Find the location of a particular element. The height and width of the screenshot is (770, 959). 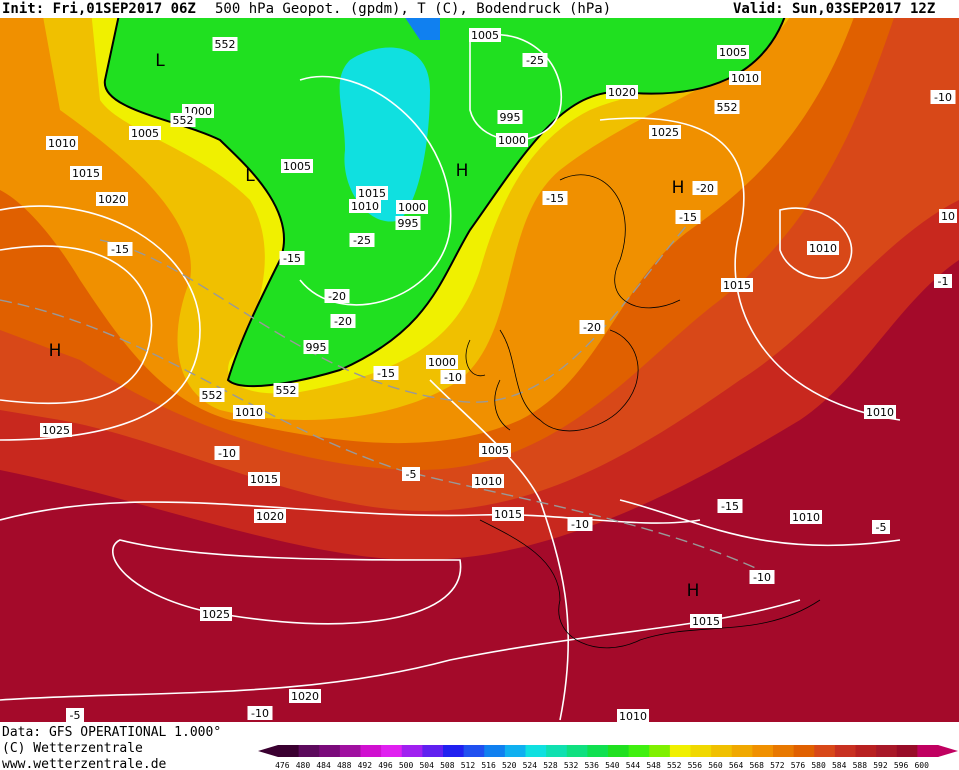

legend-label: 488 is located at coordinates (344, 765).